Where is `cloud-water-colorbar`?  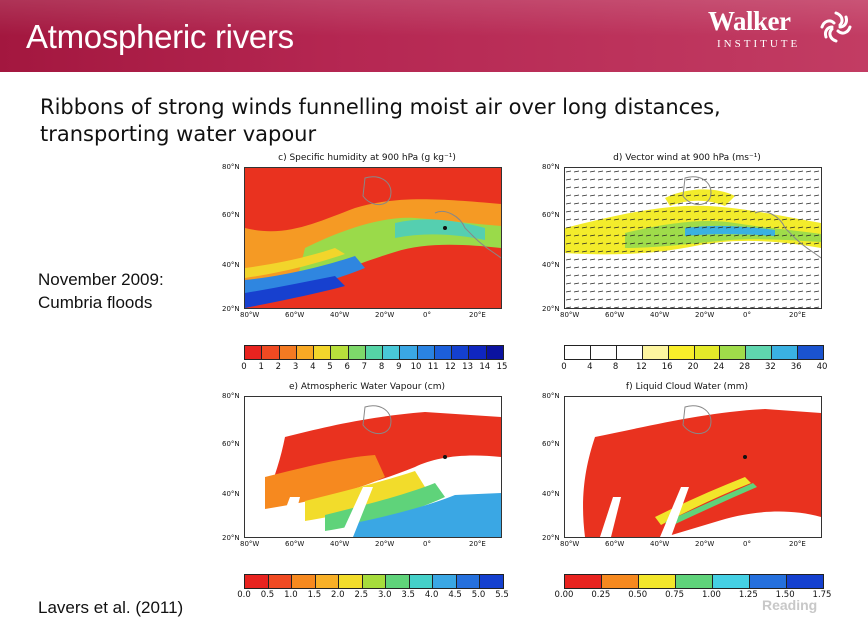 cloud-water-colorbar is located at coordinates (694, 581).